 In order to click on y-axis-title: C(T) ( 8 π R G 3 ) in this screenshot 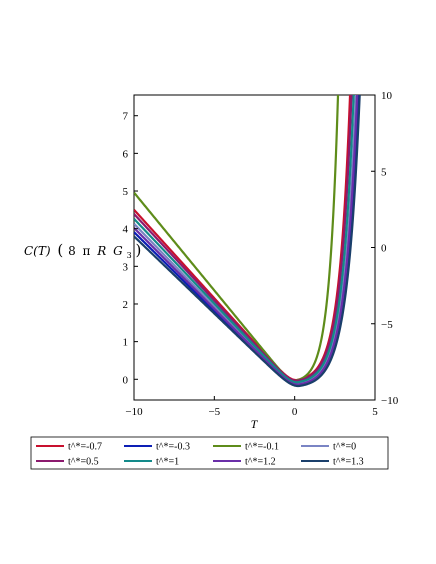, I will do `click(82, 251)`.